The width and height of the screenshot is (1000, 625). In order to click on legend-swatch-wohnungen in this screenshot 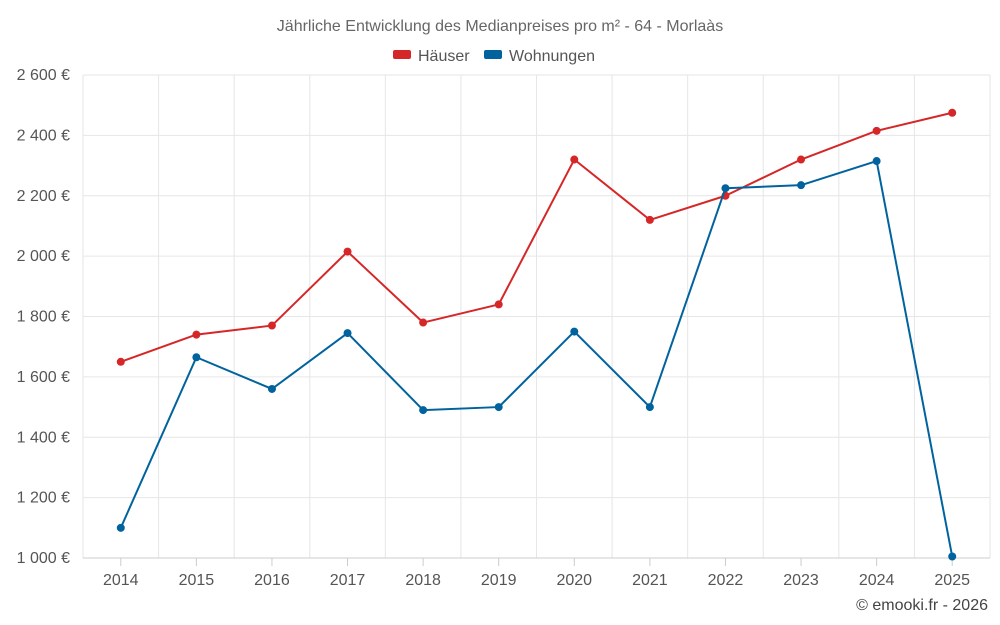, I will do `click(493, 54)`.